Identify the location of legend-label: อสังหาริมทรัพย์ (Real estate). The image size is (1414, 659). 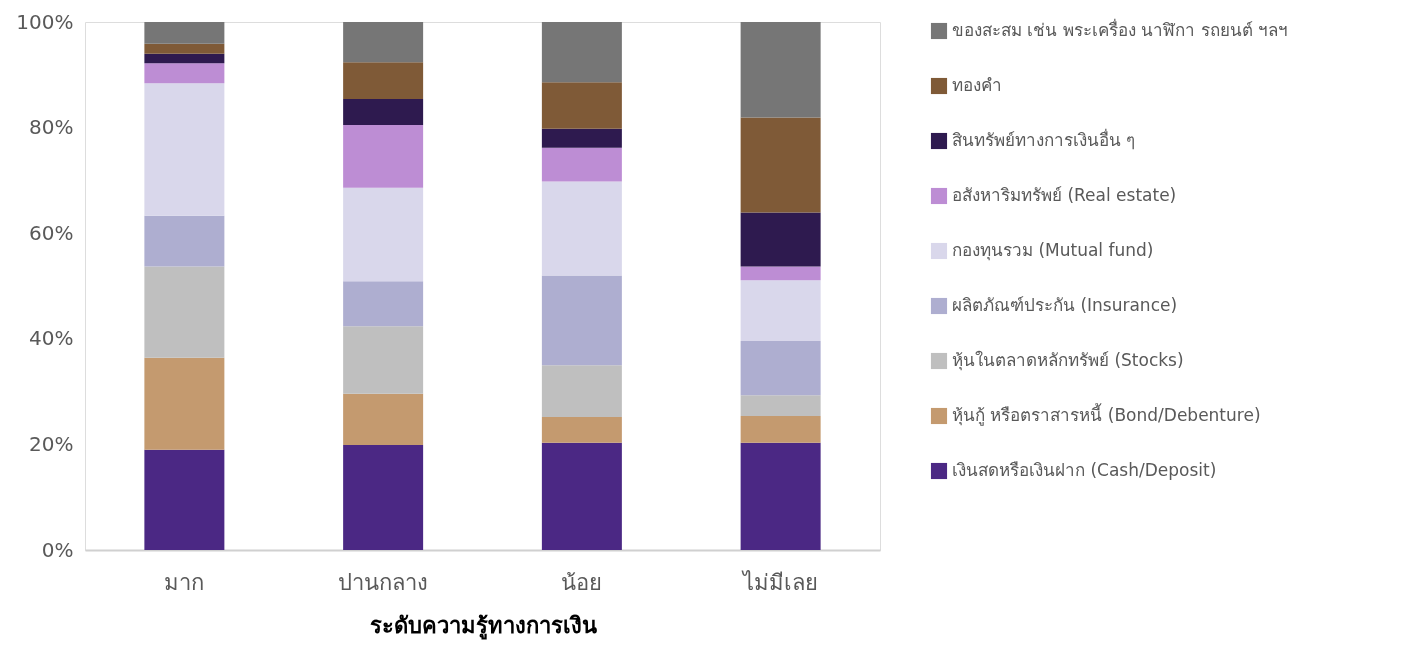
(1064, 195).